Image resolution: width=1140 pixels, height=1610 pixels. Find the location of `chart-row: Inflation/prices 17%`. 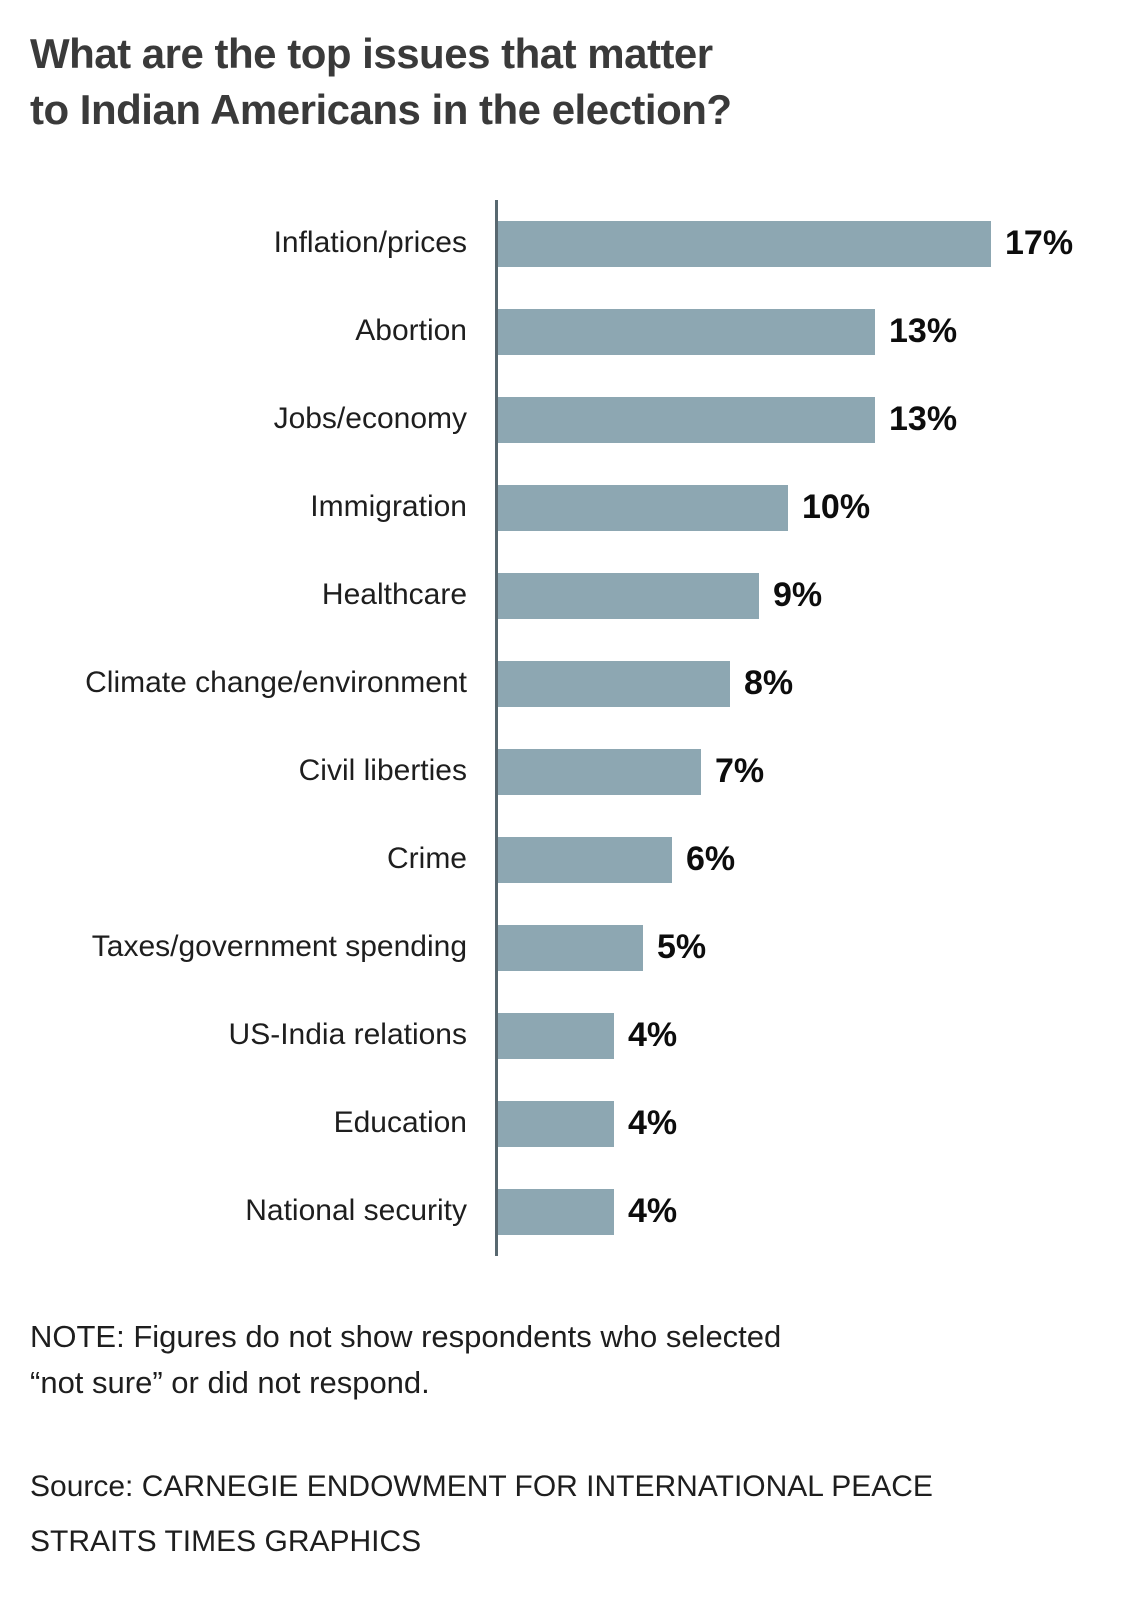

chart-row: Inflation/prices 17% is located at coordinates (575, 243).